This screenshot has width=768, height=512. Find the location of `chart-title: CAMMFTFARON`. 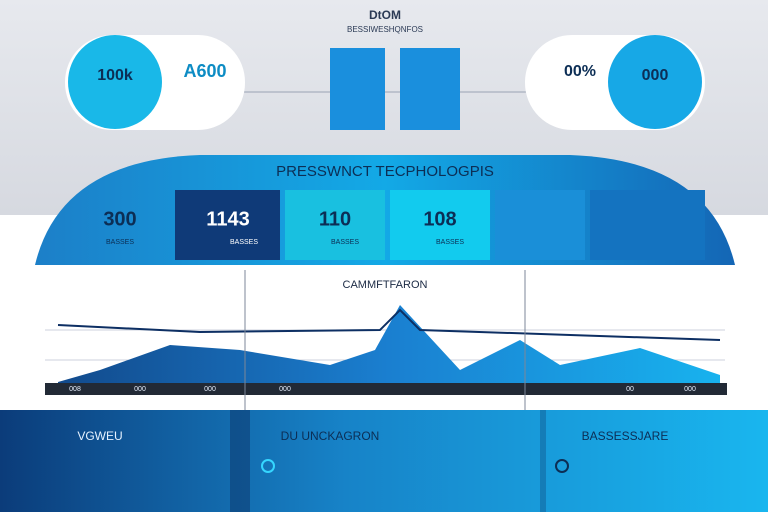

chart-title: CAMMFTFARON is located at coordinates (385, 285).